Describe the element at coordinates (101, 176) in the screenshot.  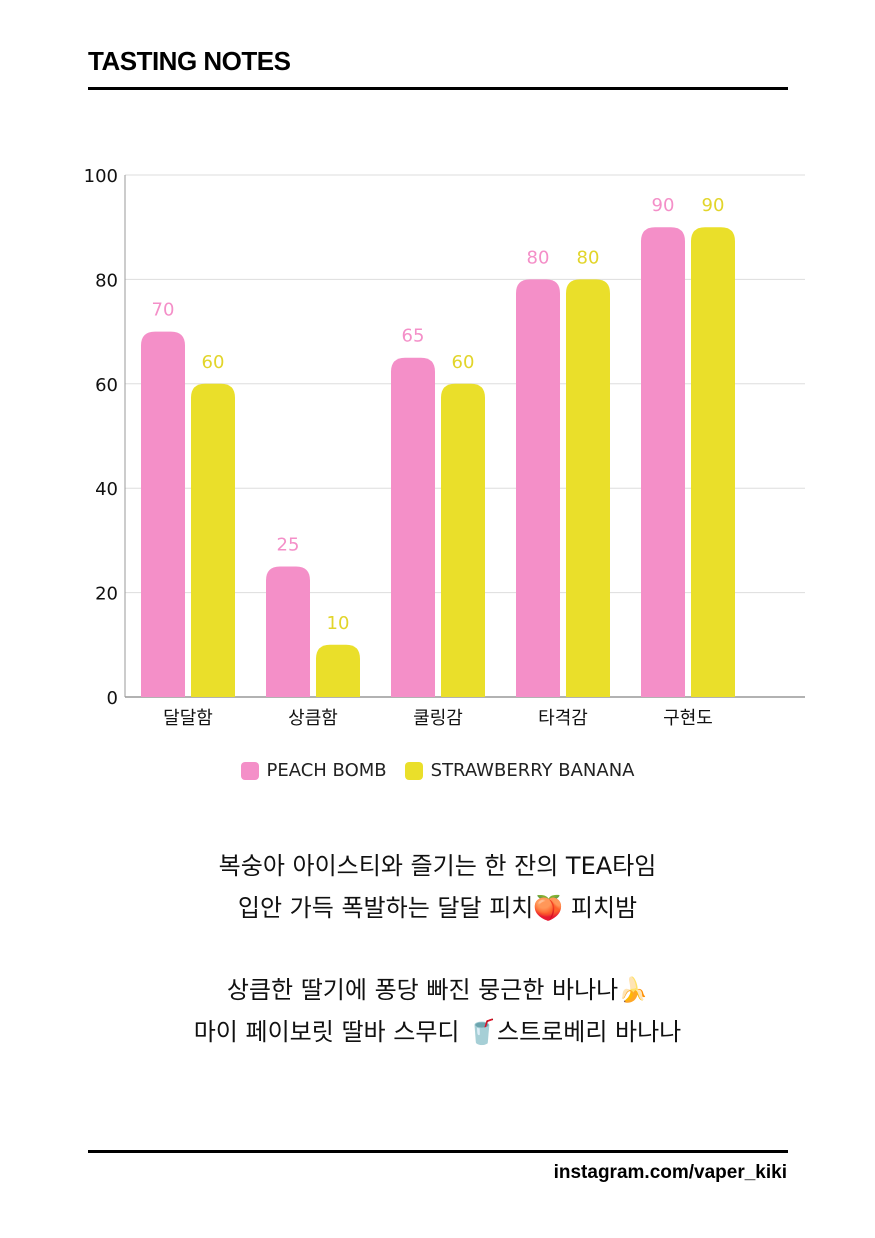
I see `y-tick-label: 100` at that location.